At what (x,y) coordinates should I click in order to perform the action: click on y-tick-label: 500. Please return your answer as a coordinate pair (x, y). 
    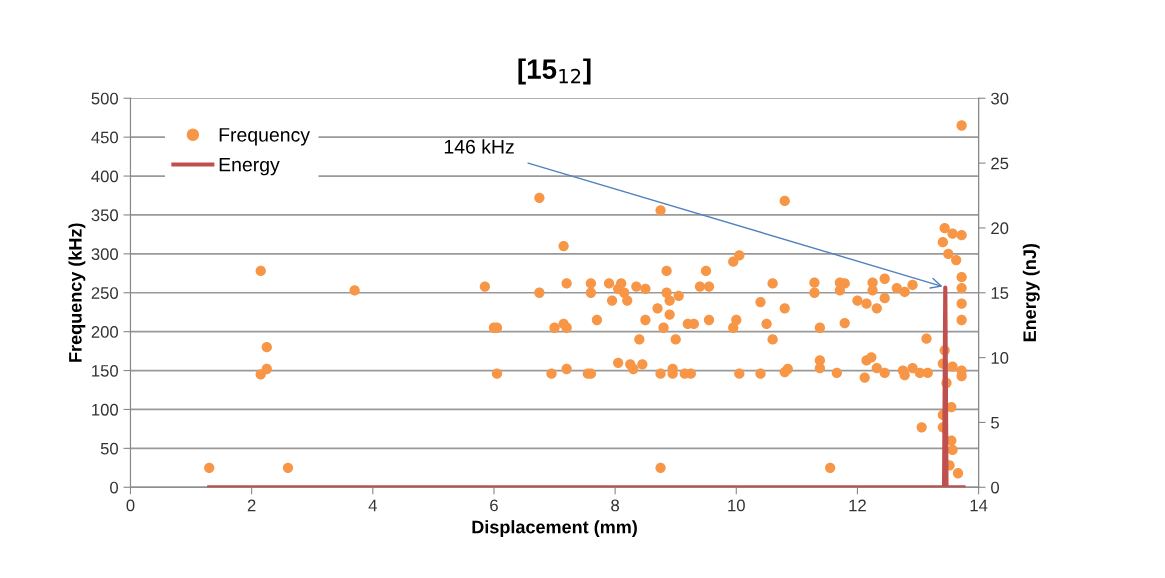
    Looking at the image, I should click on (105, 98).